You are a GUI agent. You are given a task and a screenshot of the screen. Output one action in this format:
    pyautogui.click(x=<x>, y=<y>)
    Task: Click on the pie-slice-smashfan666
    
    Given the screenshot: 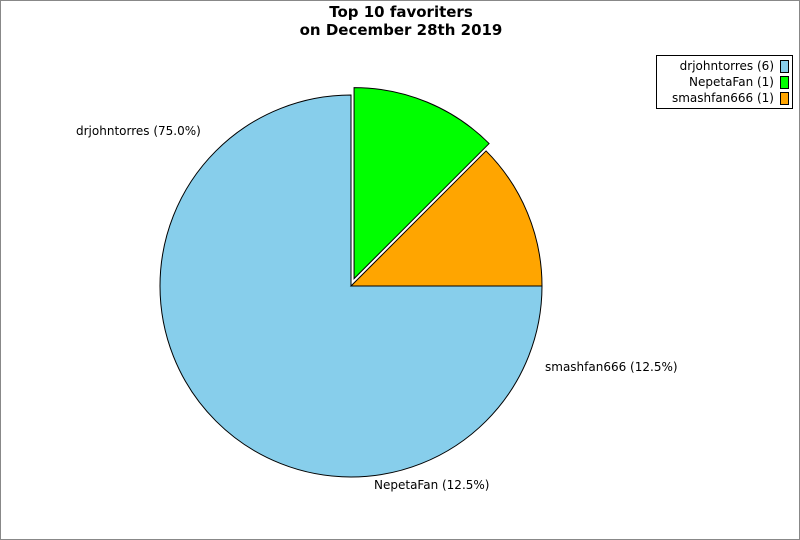 What is the action you would take?
    pyautogui.click(x=446, y=218)
    